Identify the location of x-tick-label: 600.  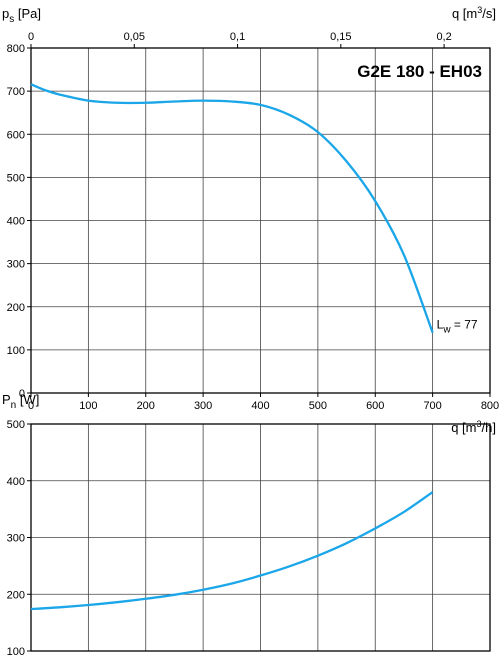
(375, 406).